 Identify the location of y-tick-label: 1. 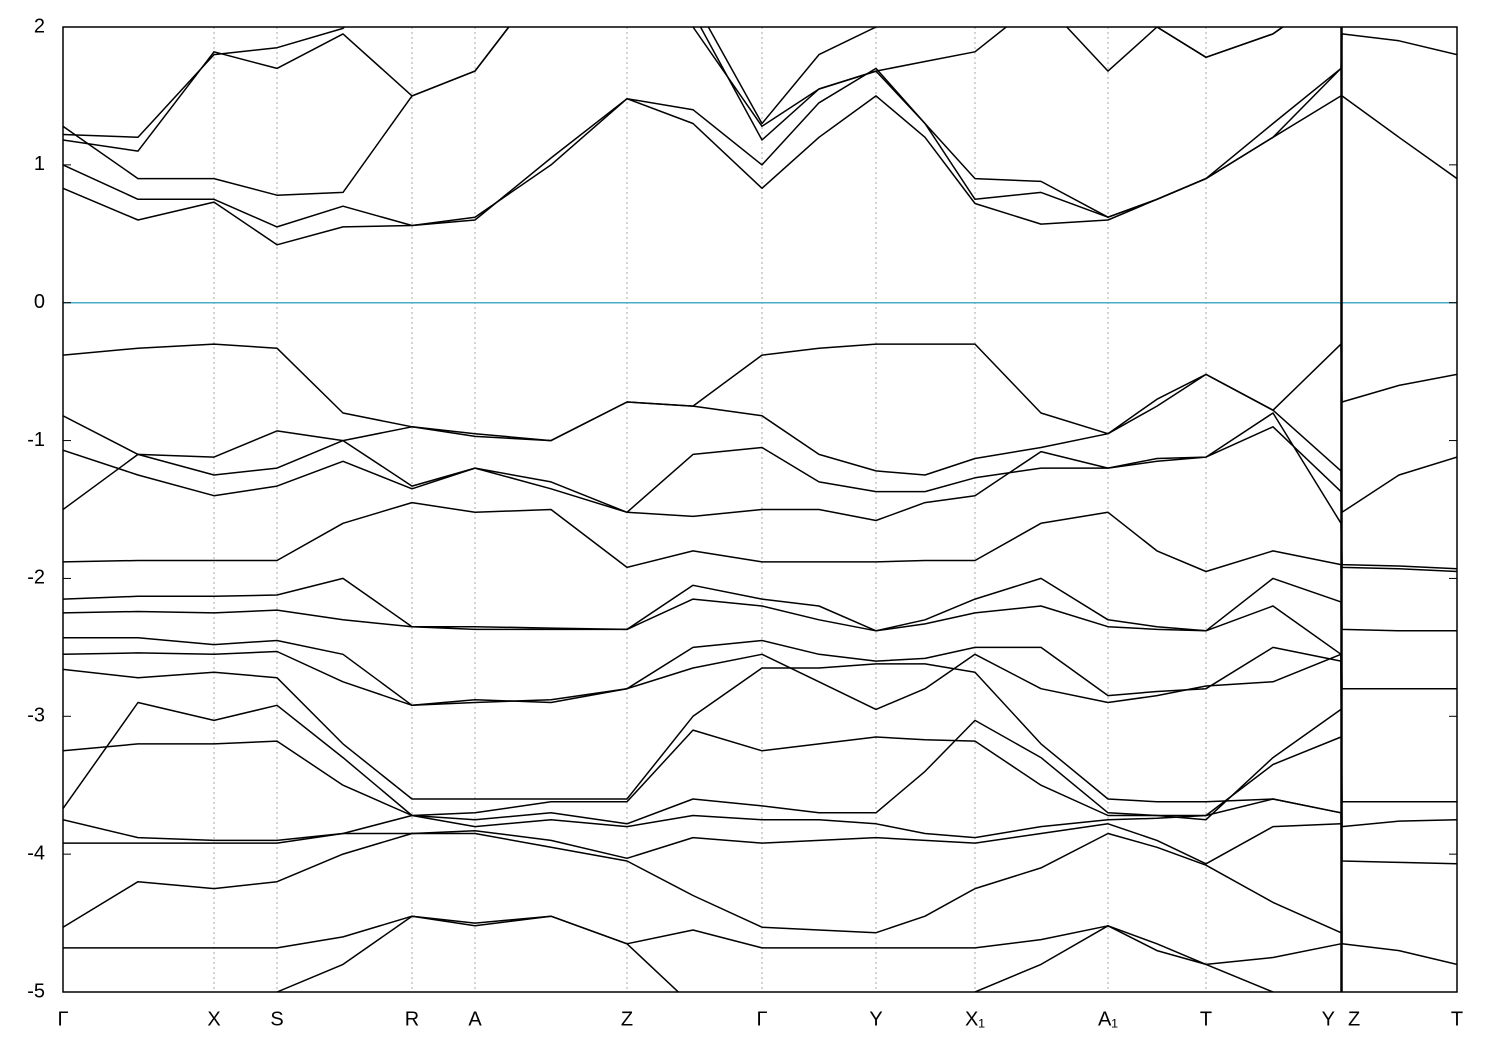
(39, 164).